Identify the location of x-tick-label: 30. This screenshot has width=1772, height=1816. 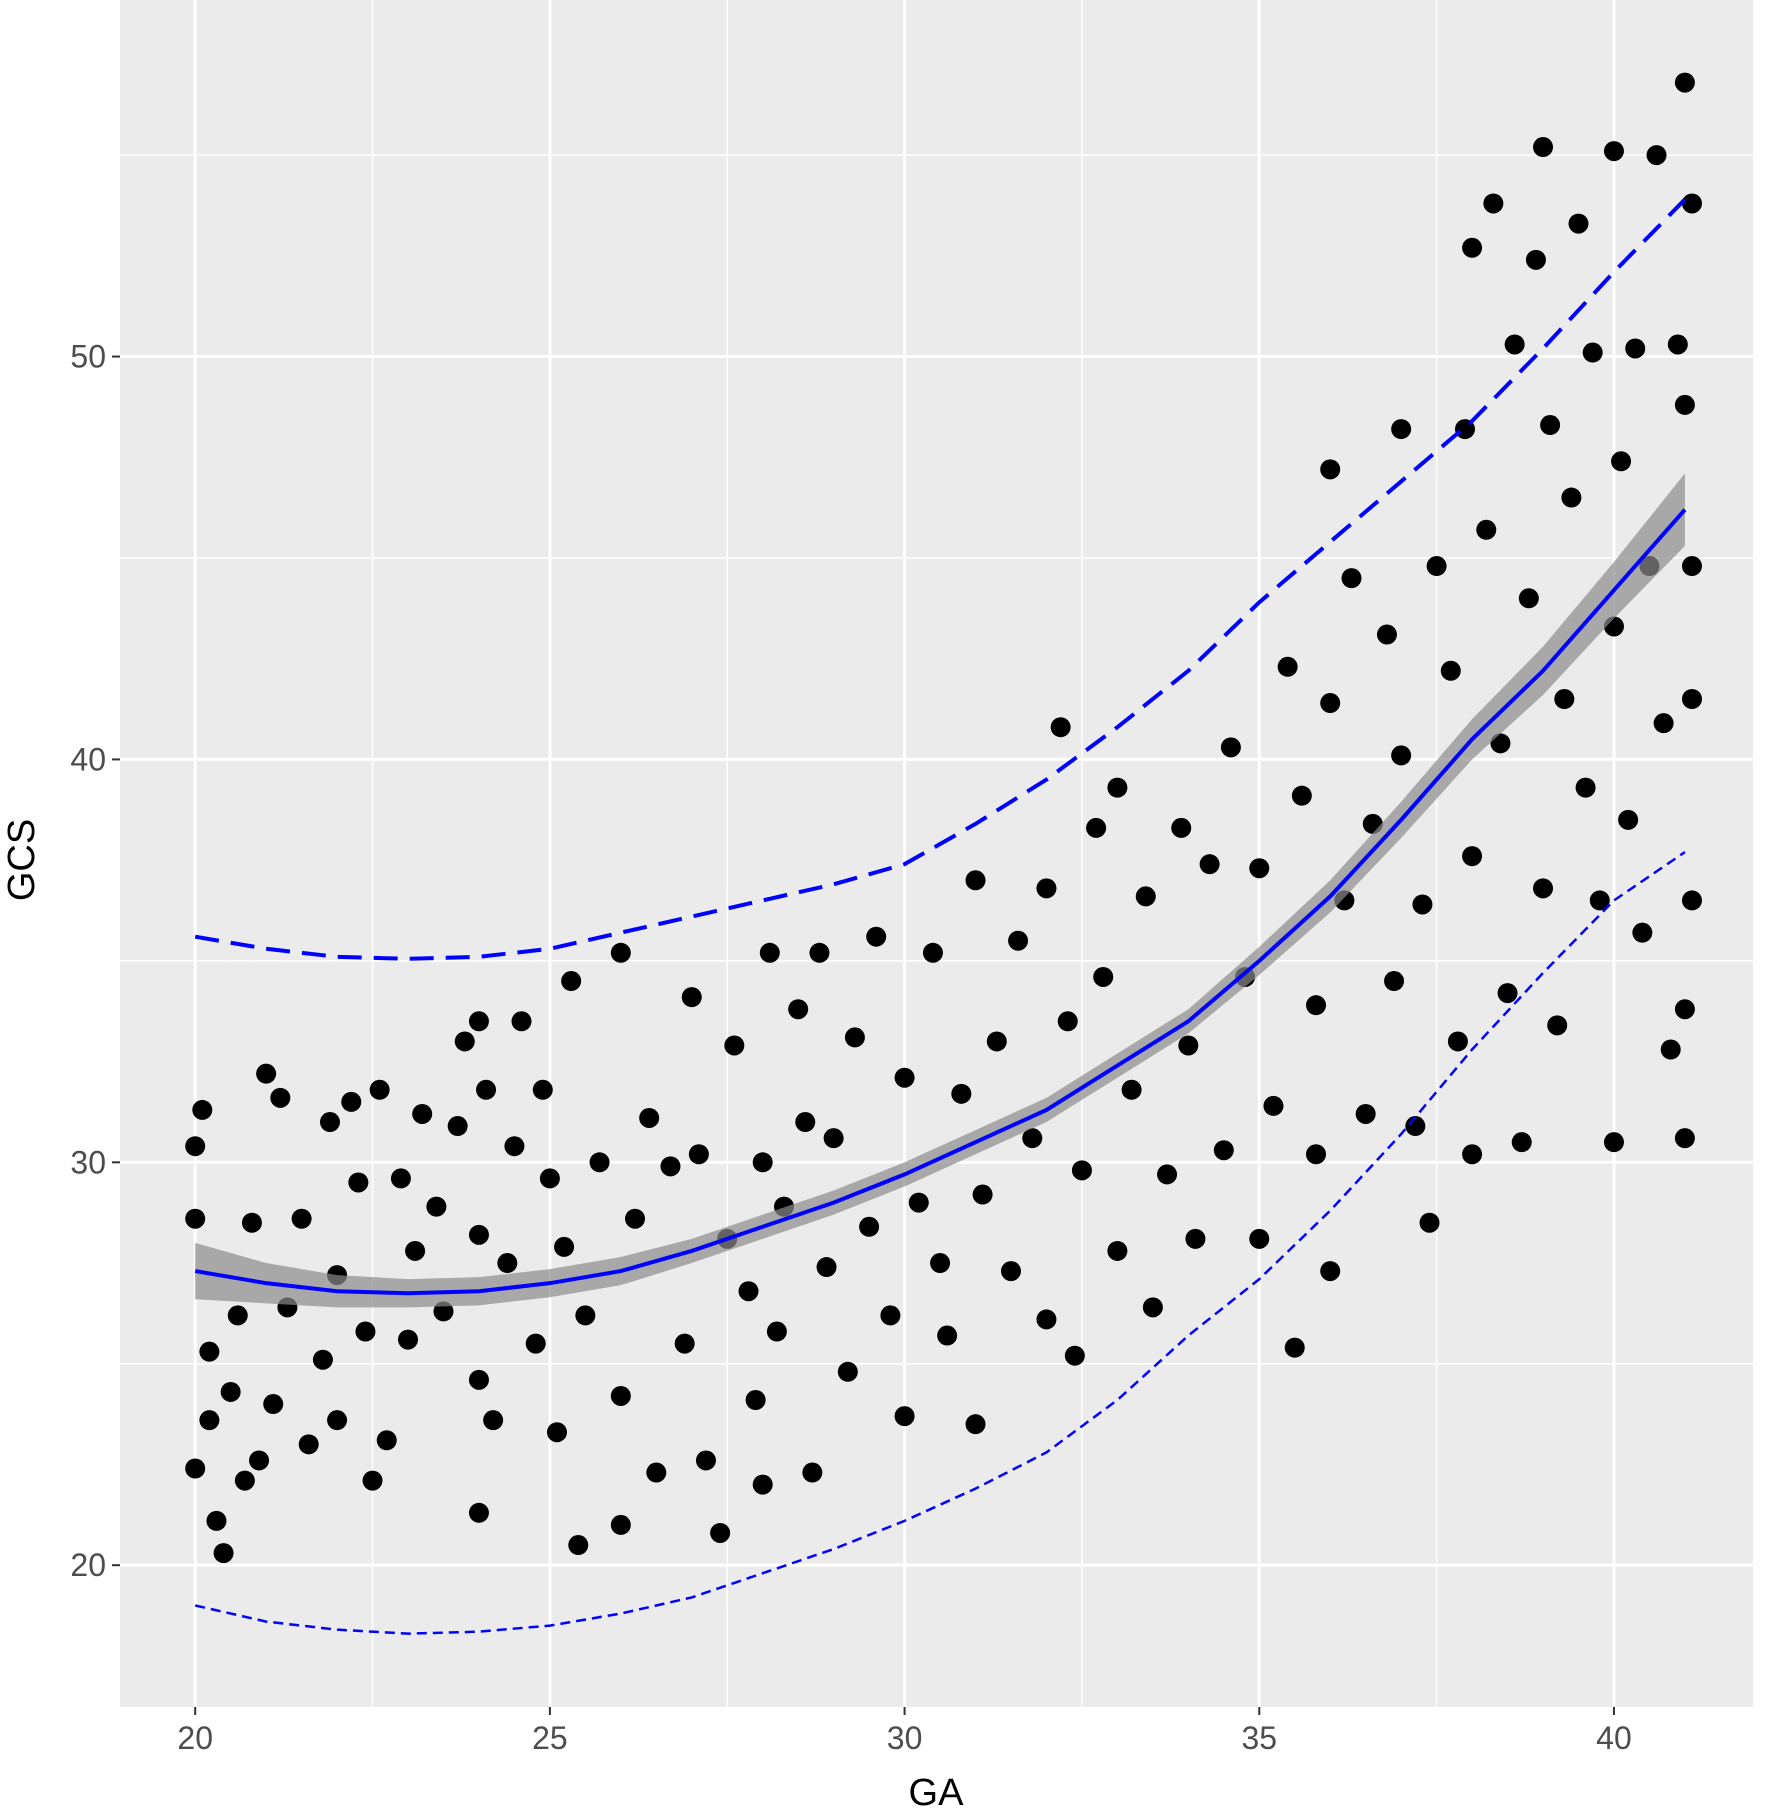
(905, 1738).